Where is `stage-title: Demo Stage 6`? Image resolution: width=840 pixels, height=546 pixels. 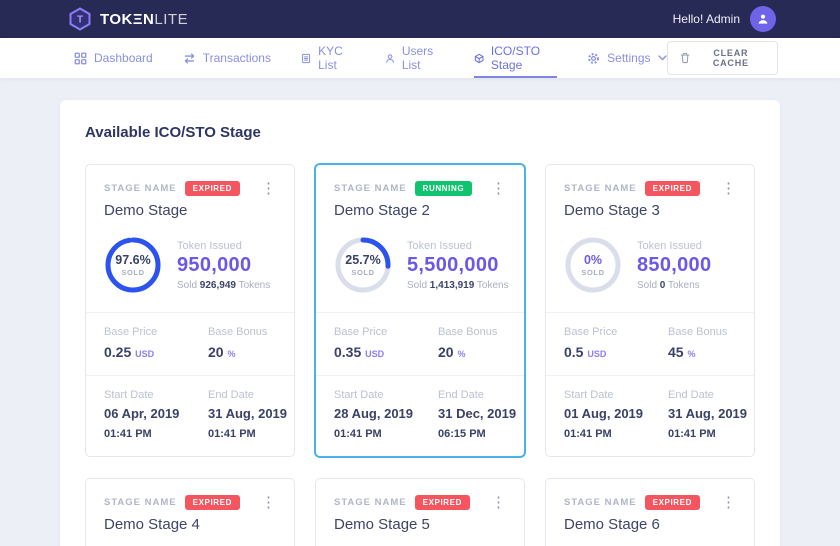 stage-title: Demo Stage 6 is located at coordinates (612, 525).